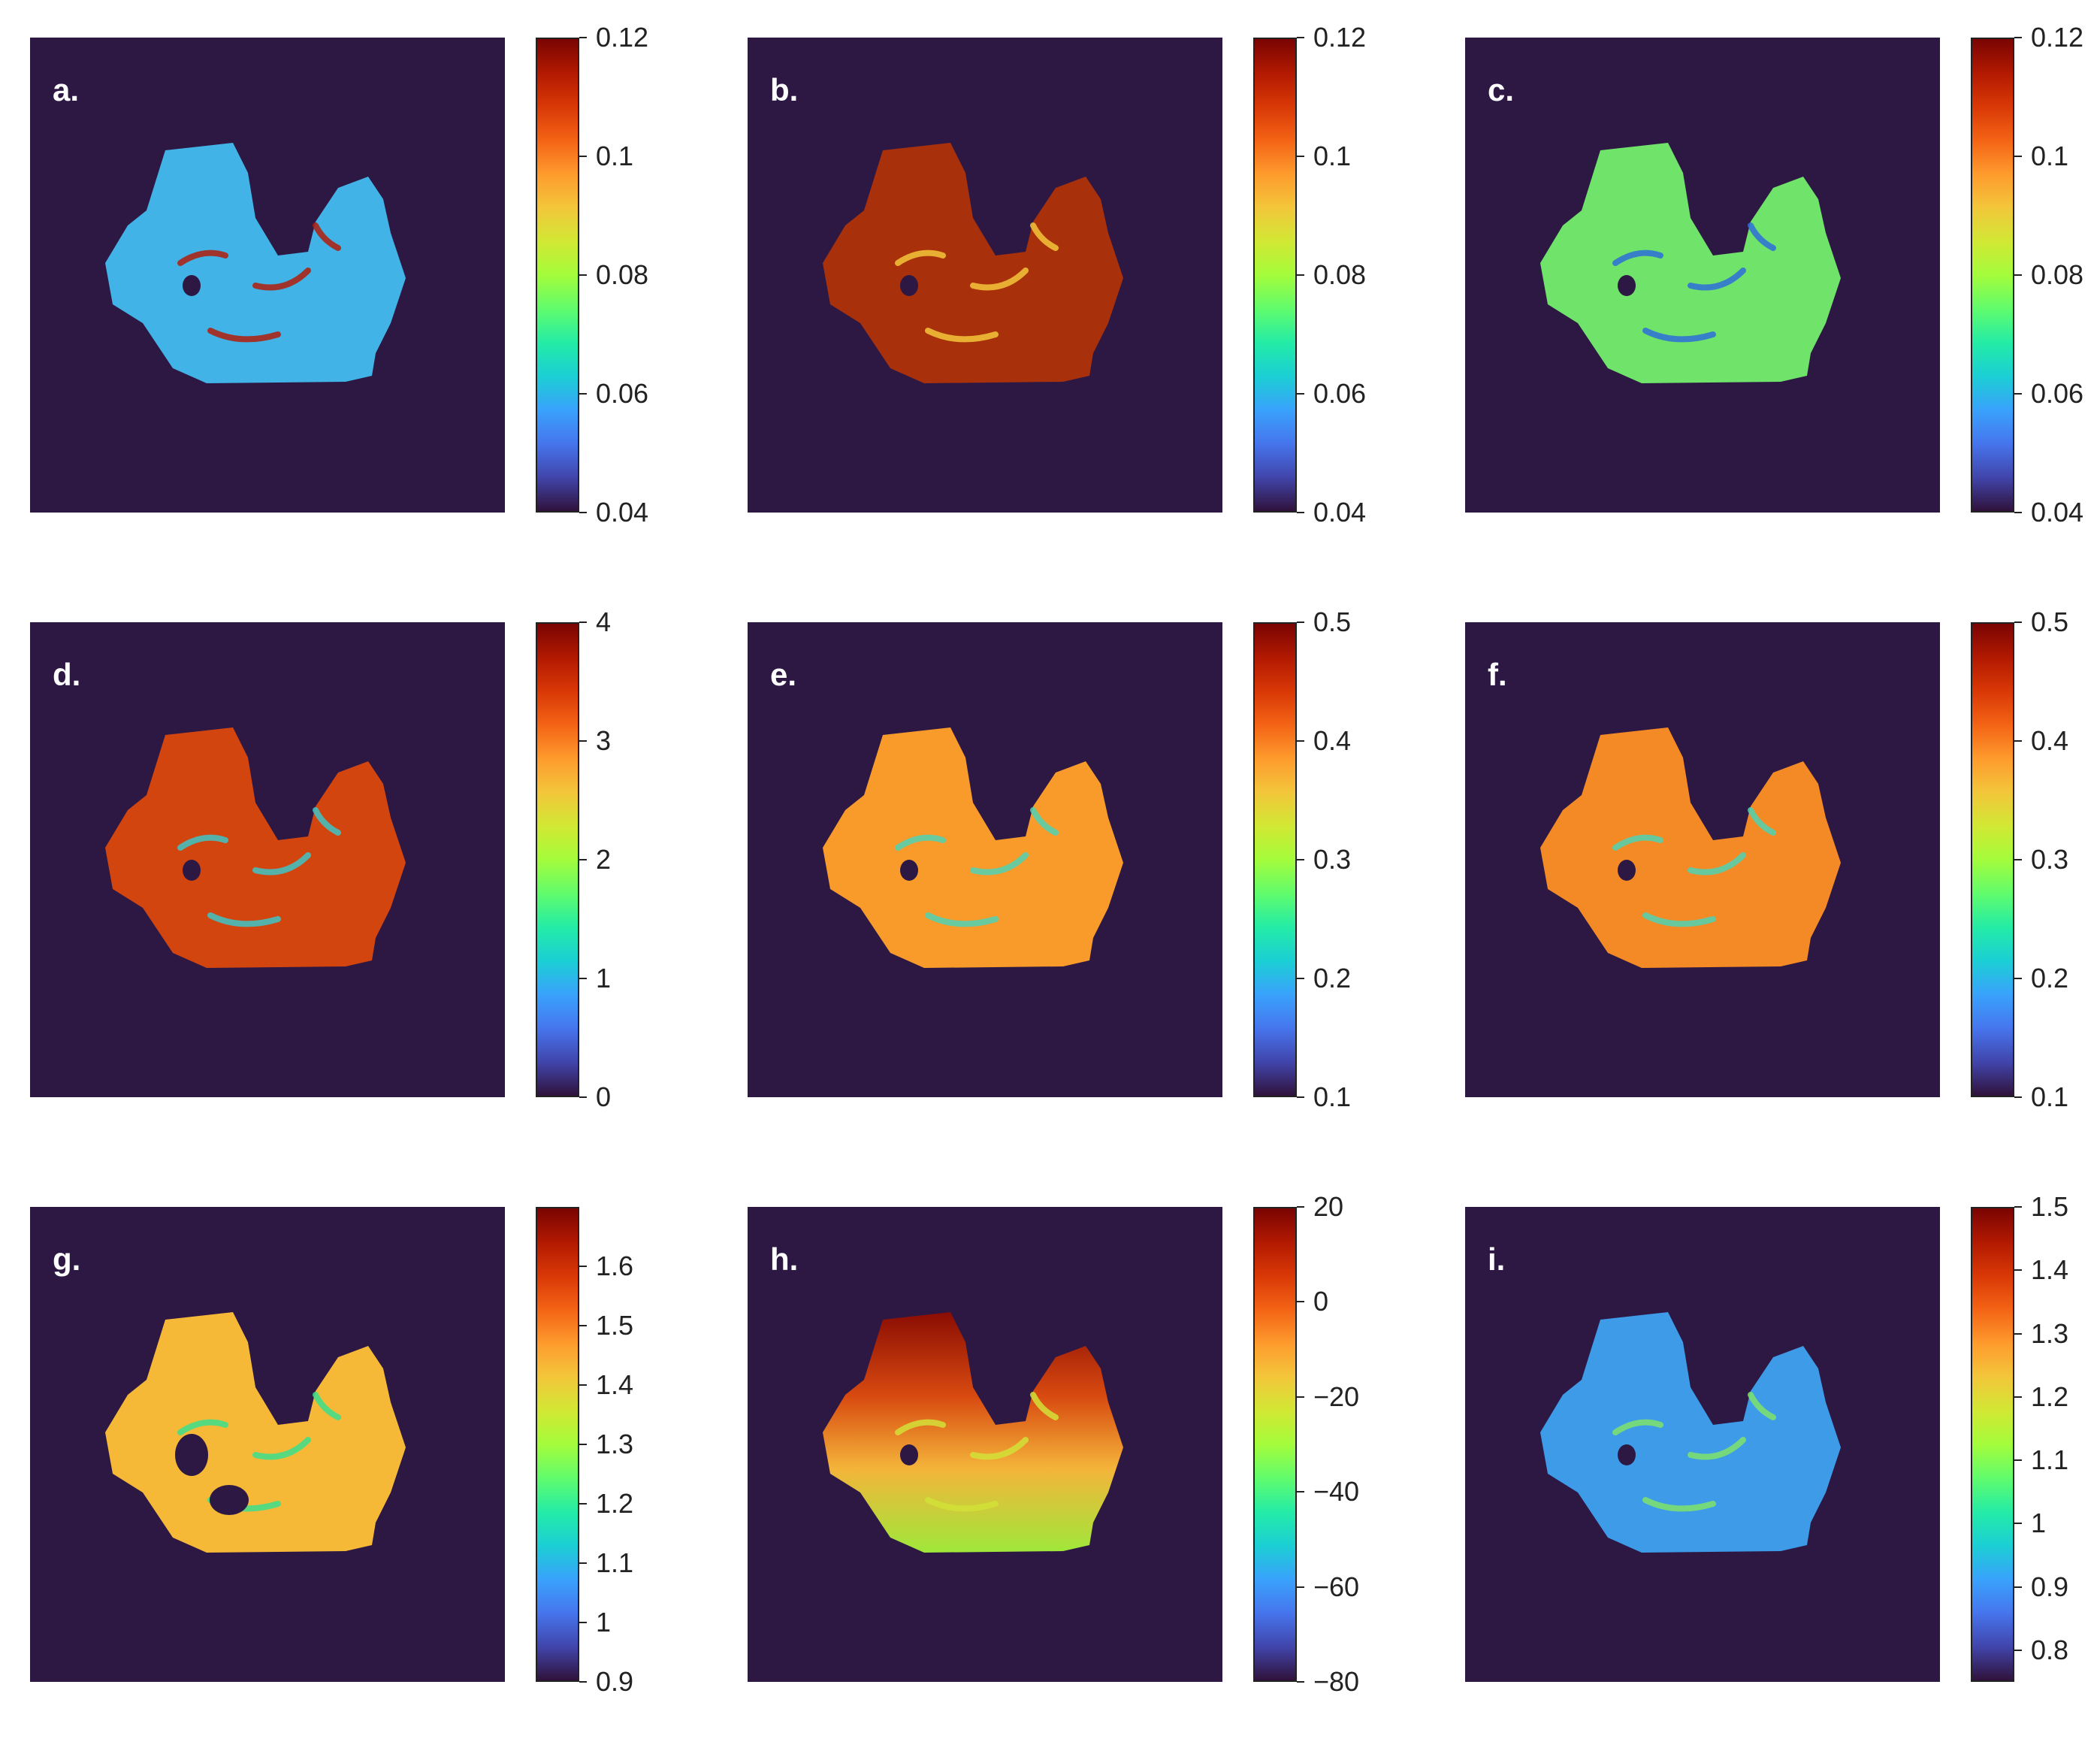 This screenshot has height=1748, width=2100. Describe the element at coordinates (2050, 1460) in the screenshot. I see `colorbar-tick-label: 1.1` at that location.